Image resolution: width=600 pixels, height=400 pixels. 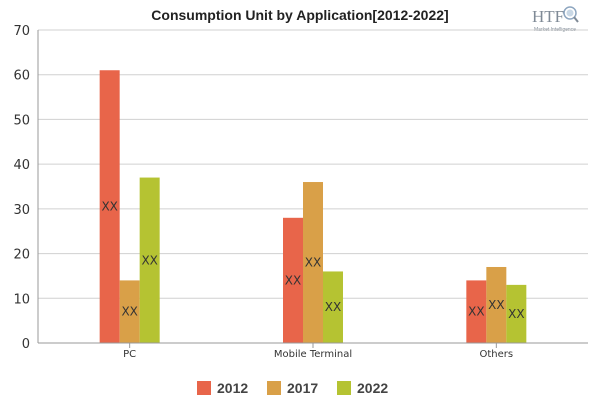 What do you see at coordinates (21, 120) in the screenshot?
I see `y-tick-label: 50` at bounding box center [21, 120].